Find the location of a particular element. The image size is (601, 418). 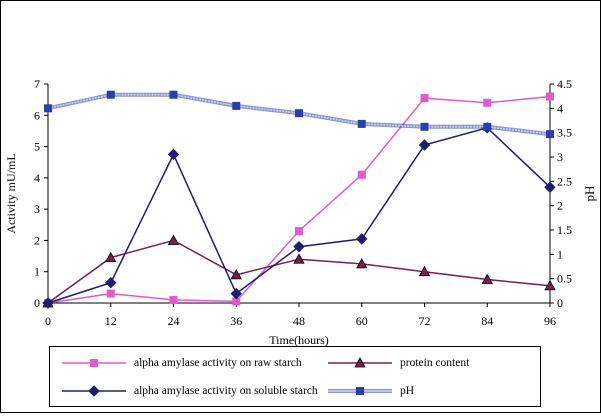

x-tick-label: 12 is located at coordinates (111, 321).